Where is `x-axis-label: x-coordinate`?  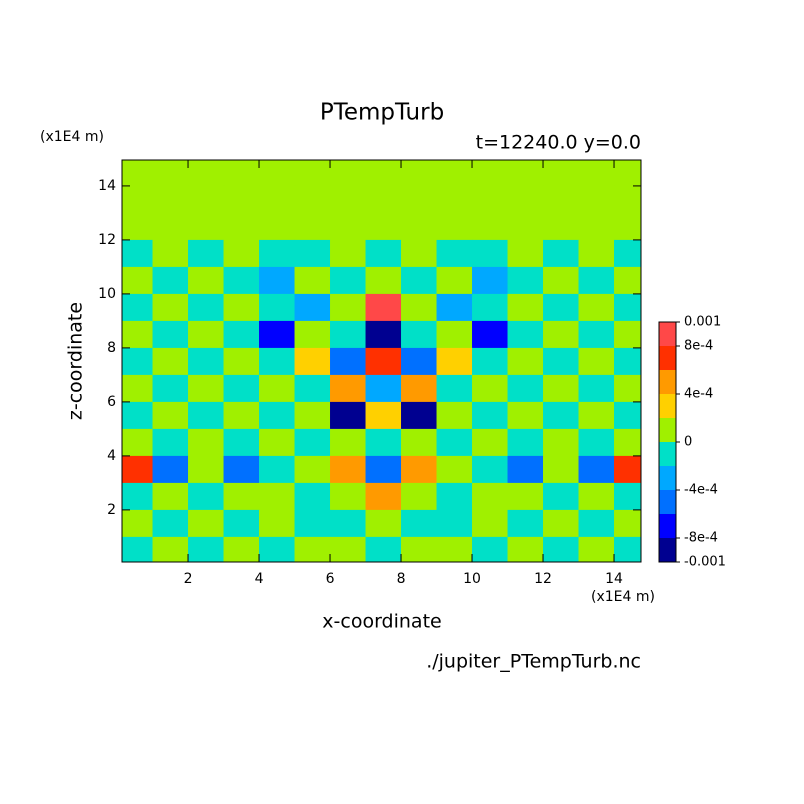 x-axis-label: x-coordinate is located at coordinates (381, 622).